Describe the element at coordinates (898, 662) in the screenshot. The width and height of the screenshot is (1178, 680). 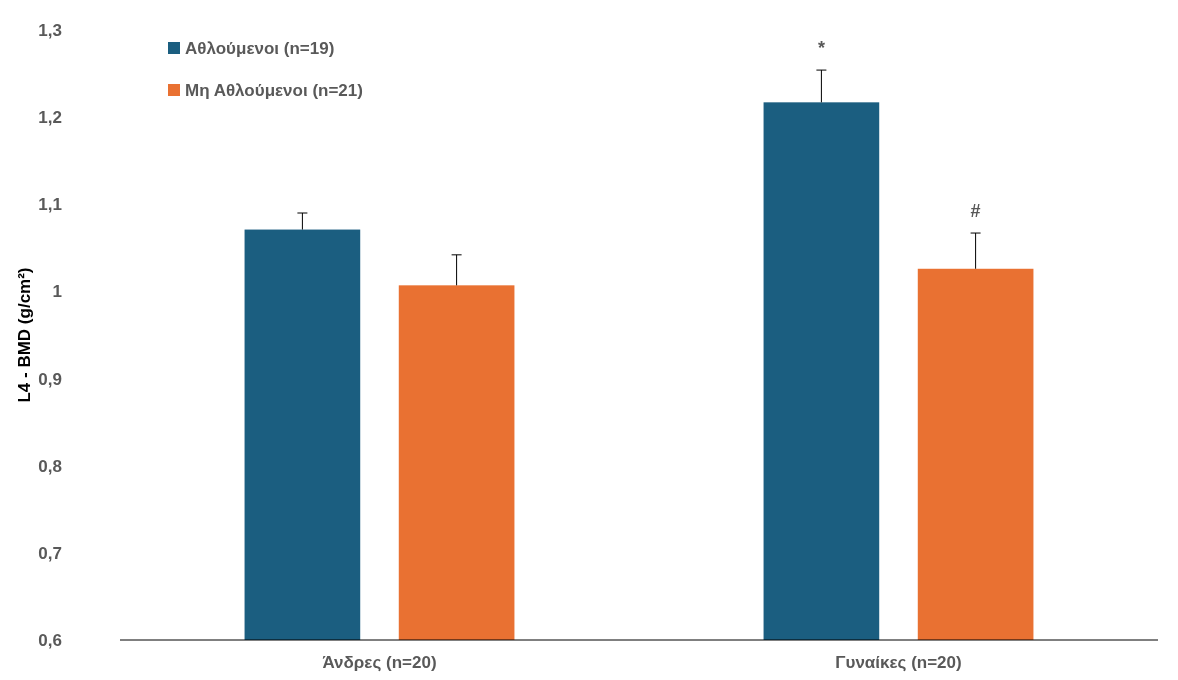
I see `x-tick-label: Γυναίκες (n=20)` at that location.